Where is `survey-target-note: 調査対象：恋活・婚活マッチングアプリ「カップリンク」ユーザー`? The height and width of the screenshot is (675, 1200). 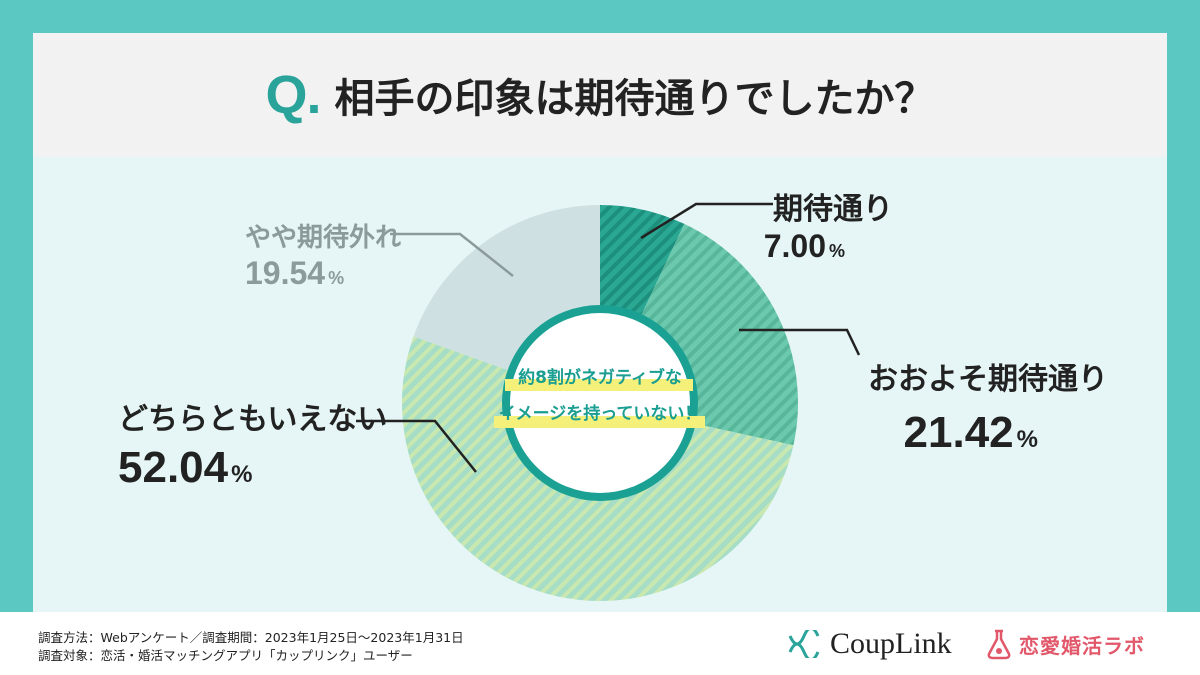
survey-target-note: 調査対象：恋活・婚活マッチングアプリ「カップリンク」ユーザー is located at coordinates (225, 655).